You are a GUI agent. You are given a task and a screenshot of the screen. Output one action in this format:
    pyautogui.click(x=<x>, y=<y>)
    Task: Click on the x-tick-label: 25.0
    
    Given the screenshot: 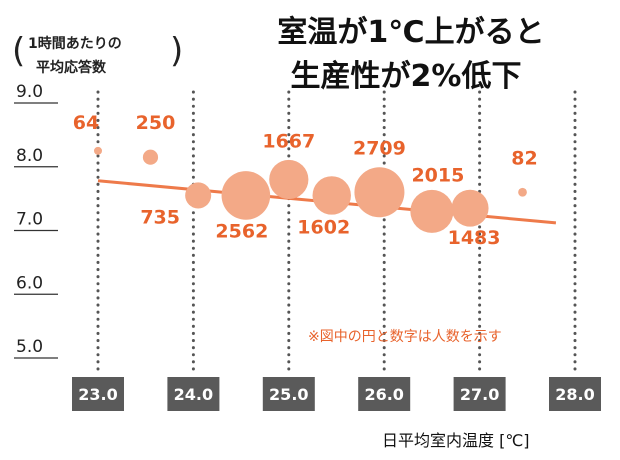 What is the action you would take?
    pyautogui.click(x=288, y=394)
    